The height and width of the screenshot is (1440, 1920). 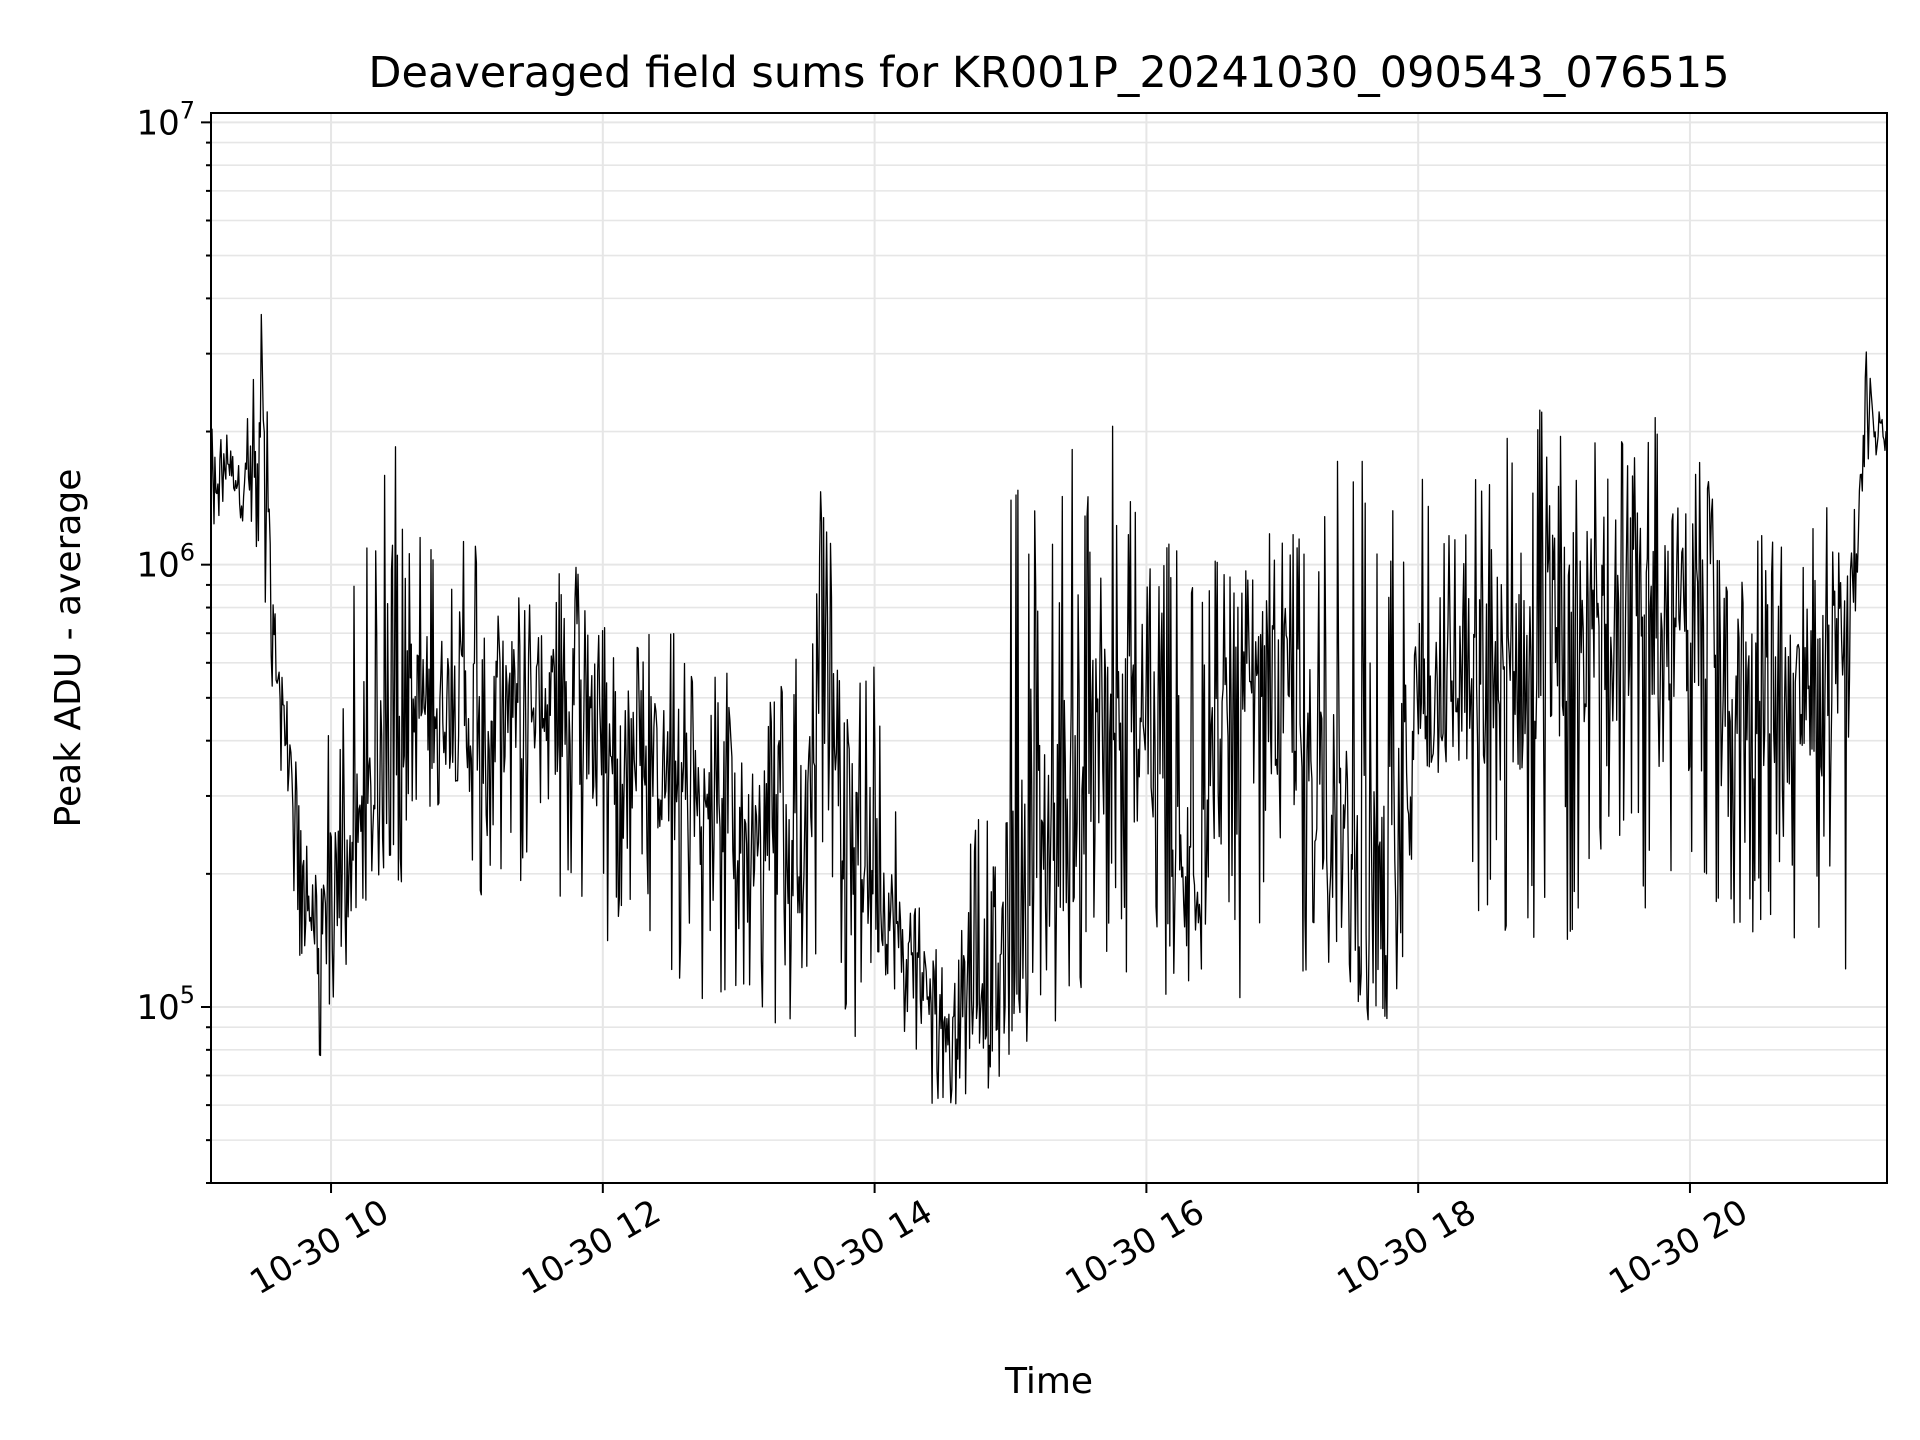 What do you see at coordinates (187, 553) in the screenshot?
I see `y-tick-exponent: 6` at bounding box center [187, 553].